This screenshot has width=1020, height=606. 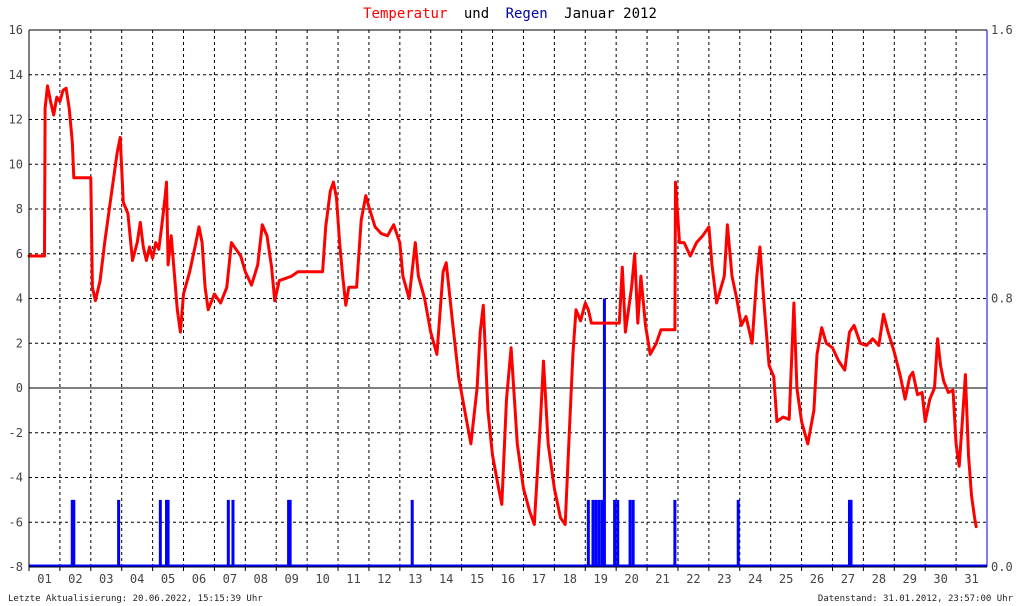 I want to click on x-tick-label: 07, so click(x=230, y=579).